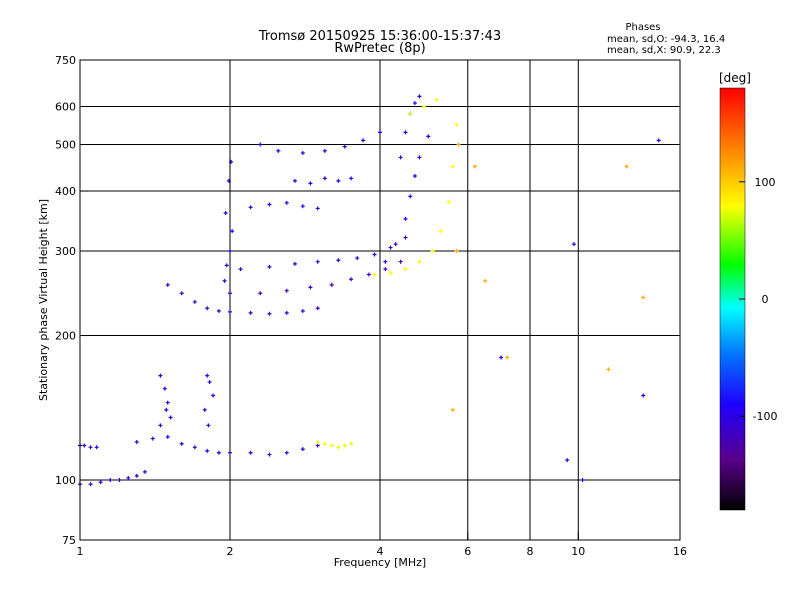 This screenshot has width=800, height=600. What do you see at coordinates (65, 336) in the screenshot?
I see `y-tick-label: 200` at bounding box center [65, 336].